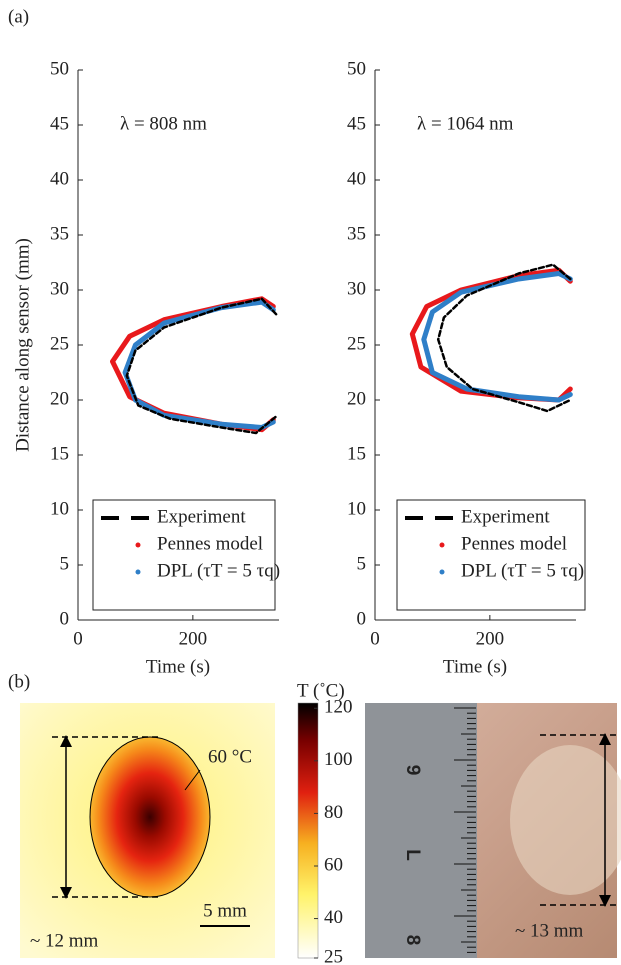 Image resolution: width=621 pixels, height=965 pixels. Describe the element at coordinates (493, 830) in the screenshot. I see `photo: ~ 13 mm` at that location.